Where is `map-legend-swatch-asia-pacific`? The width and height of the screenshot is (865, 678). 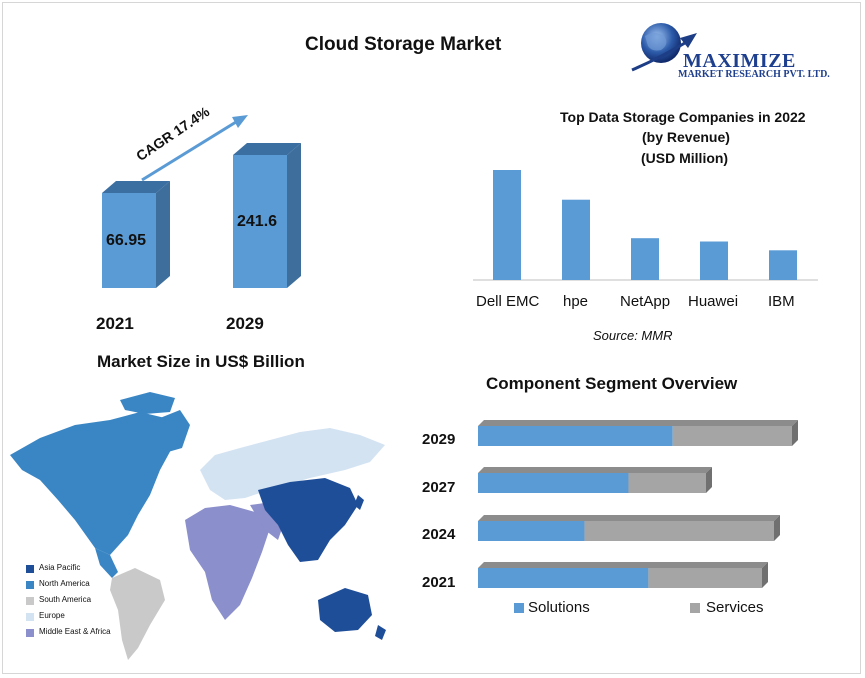 map-legend-swatch-asia-pacific is located at coordinates (30, 569).